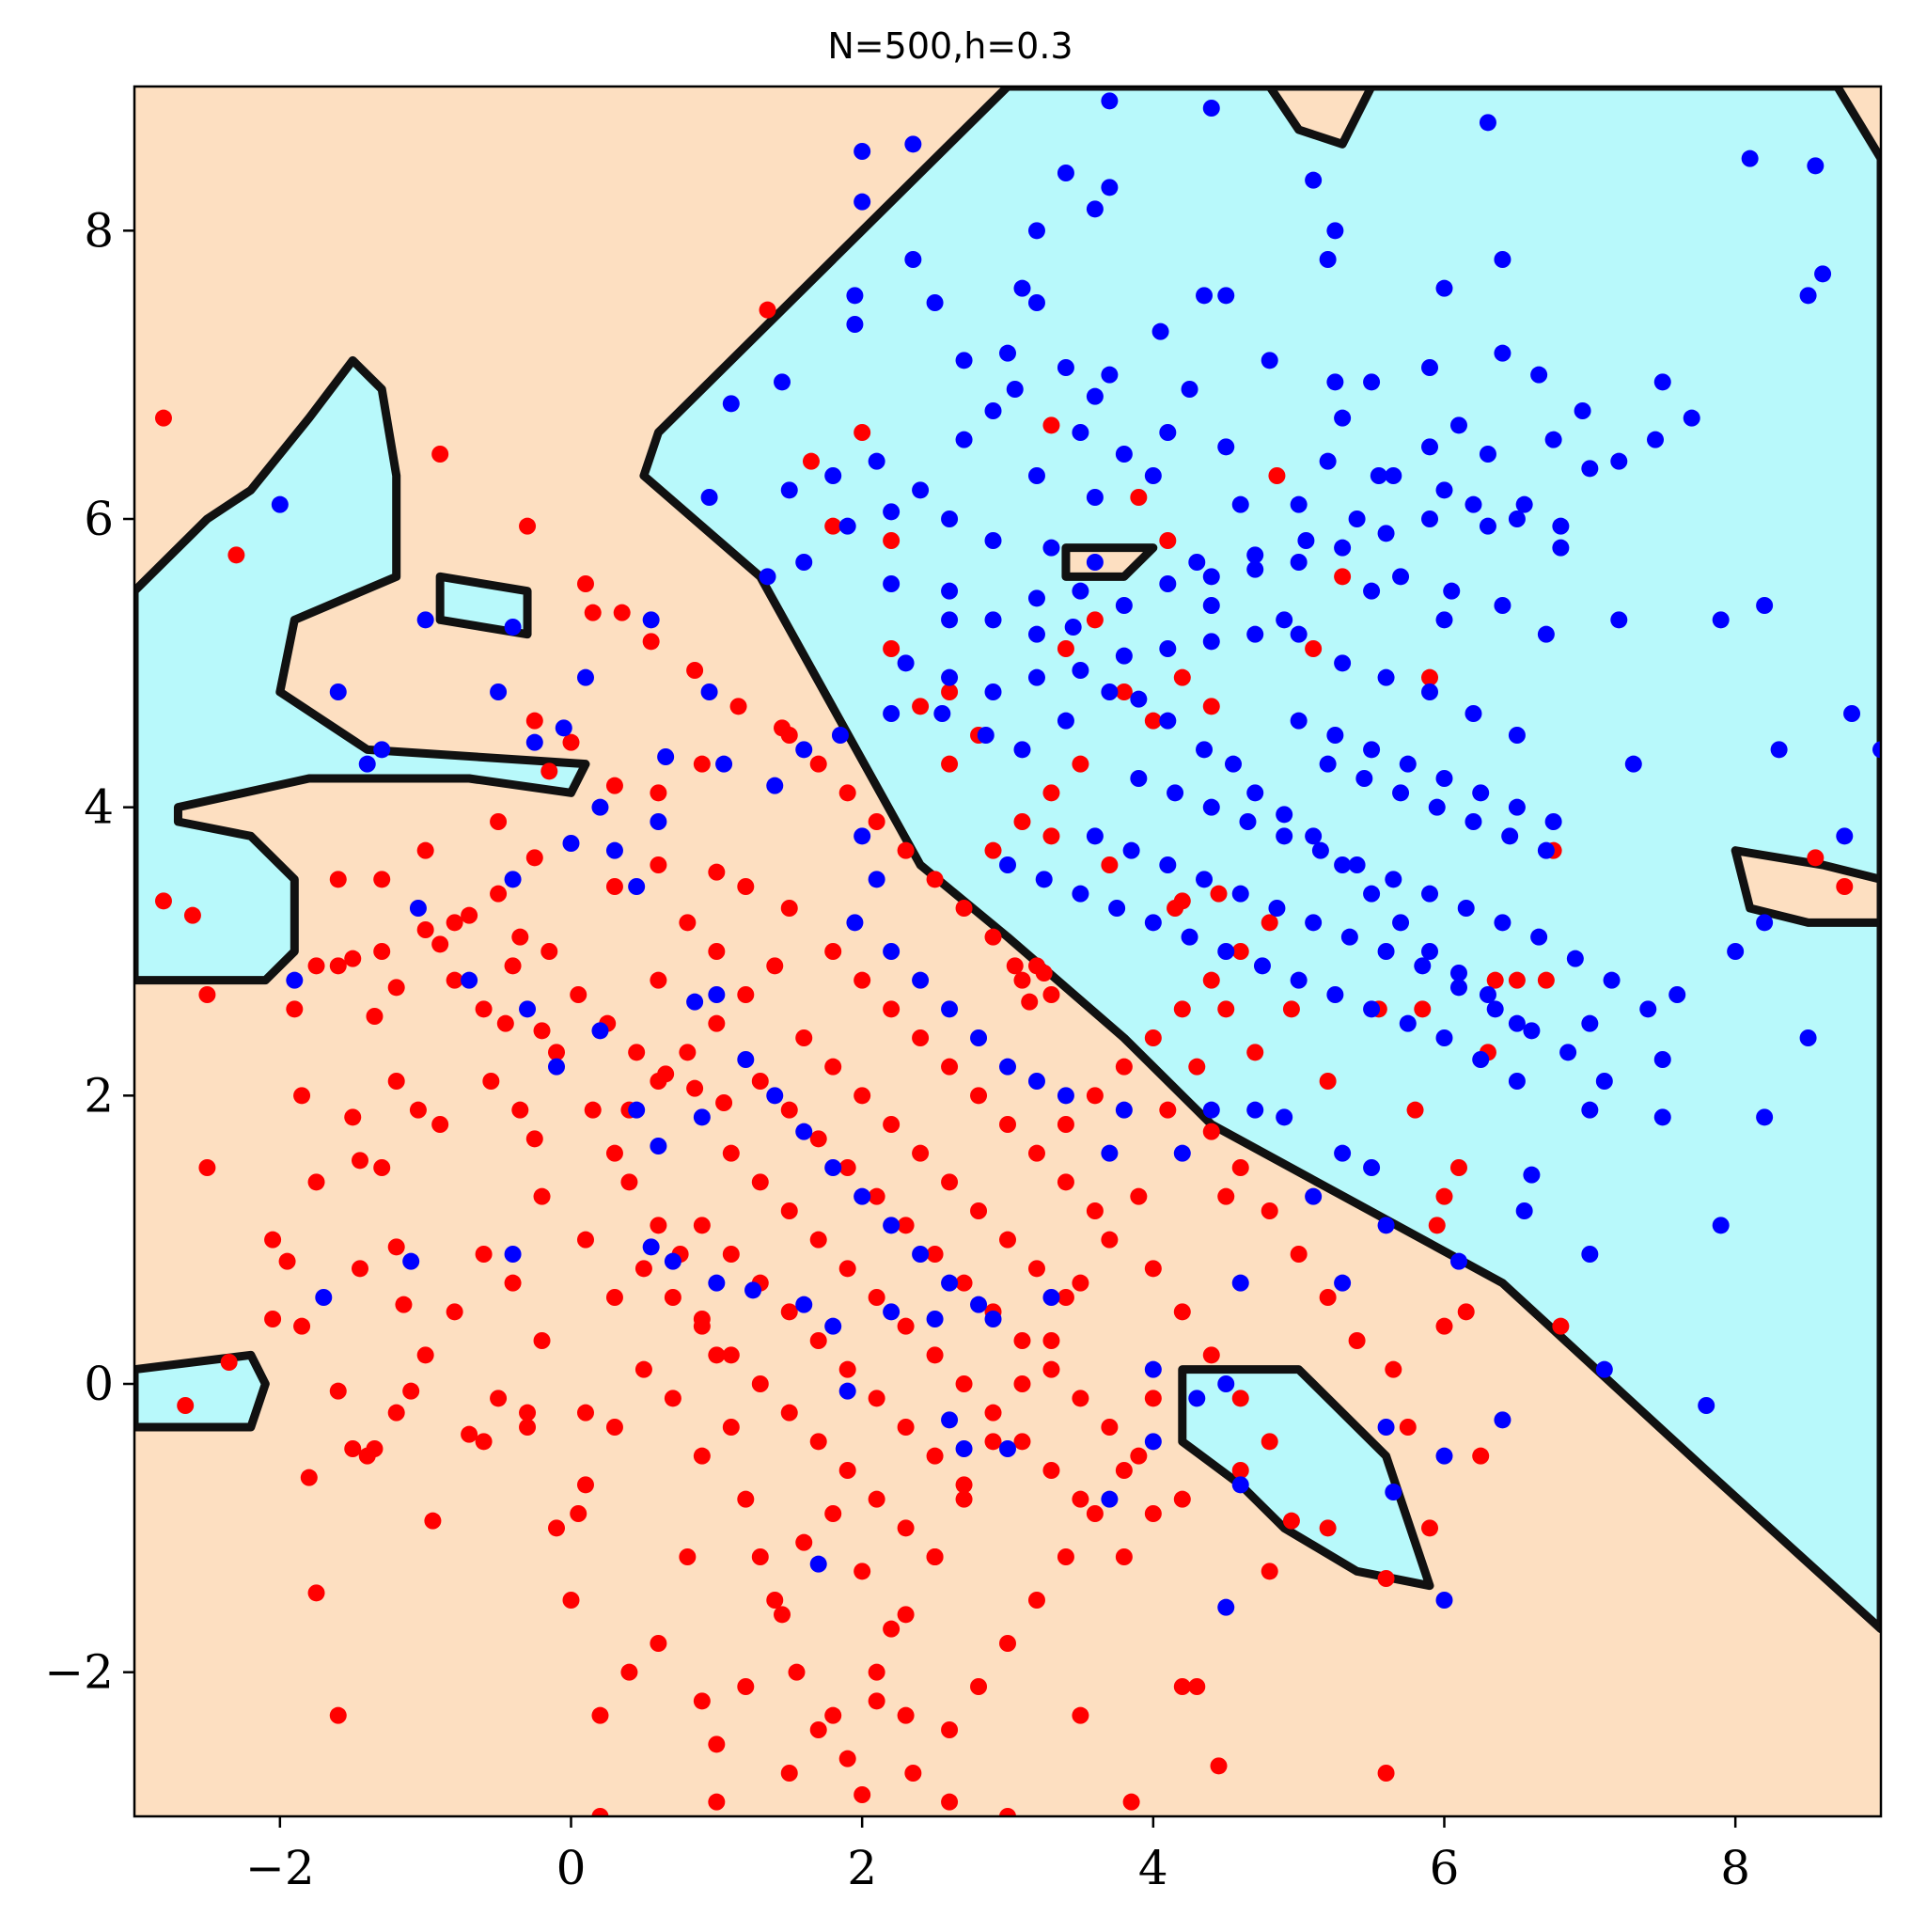 The image size is (1911, 1932). What do you see at coordinates (862, 1868) in the screenshot?
I see `x-tick-label: 2` at bounding box center [862, 1868].